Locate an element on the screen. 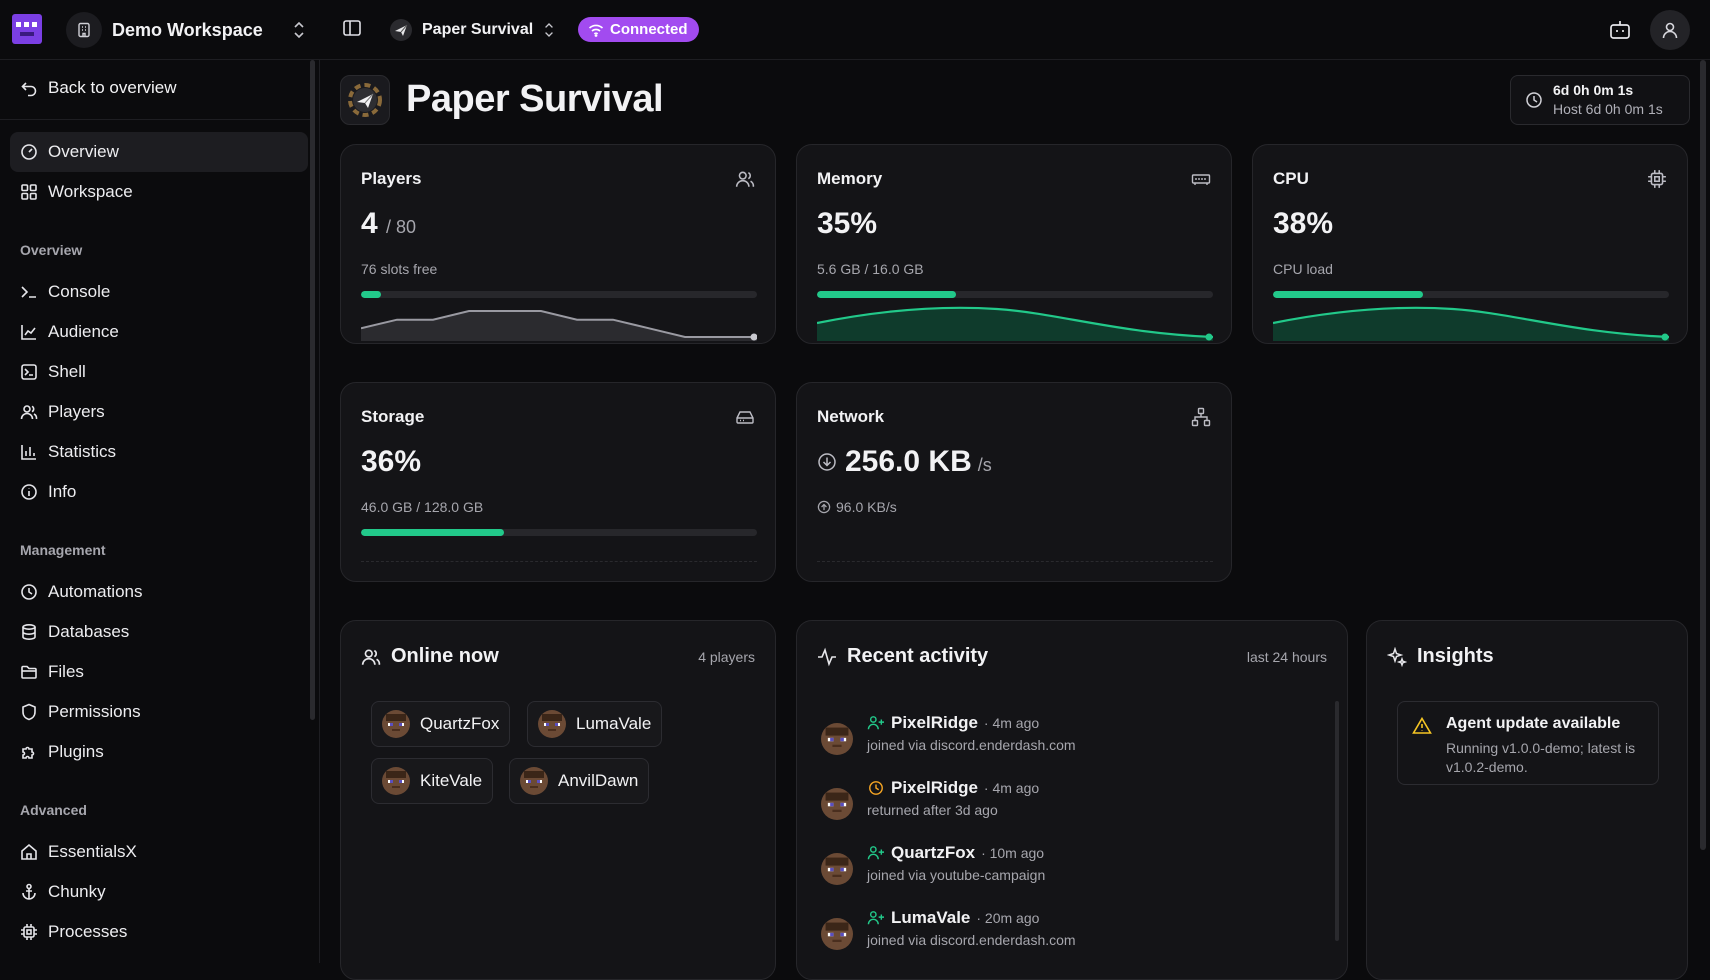 The image size is (1710, 980). server-switcher: Paper Survival is located at coordinates (472, 30).